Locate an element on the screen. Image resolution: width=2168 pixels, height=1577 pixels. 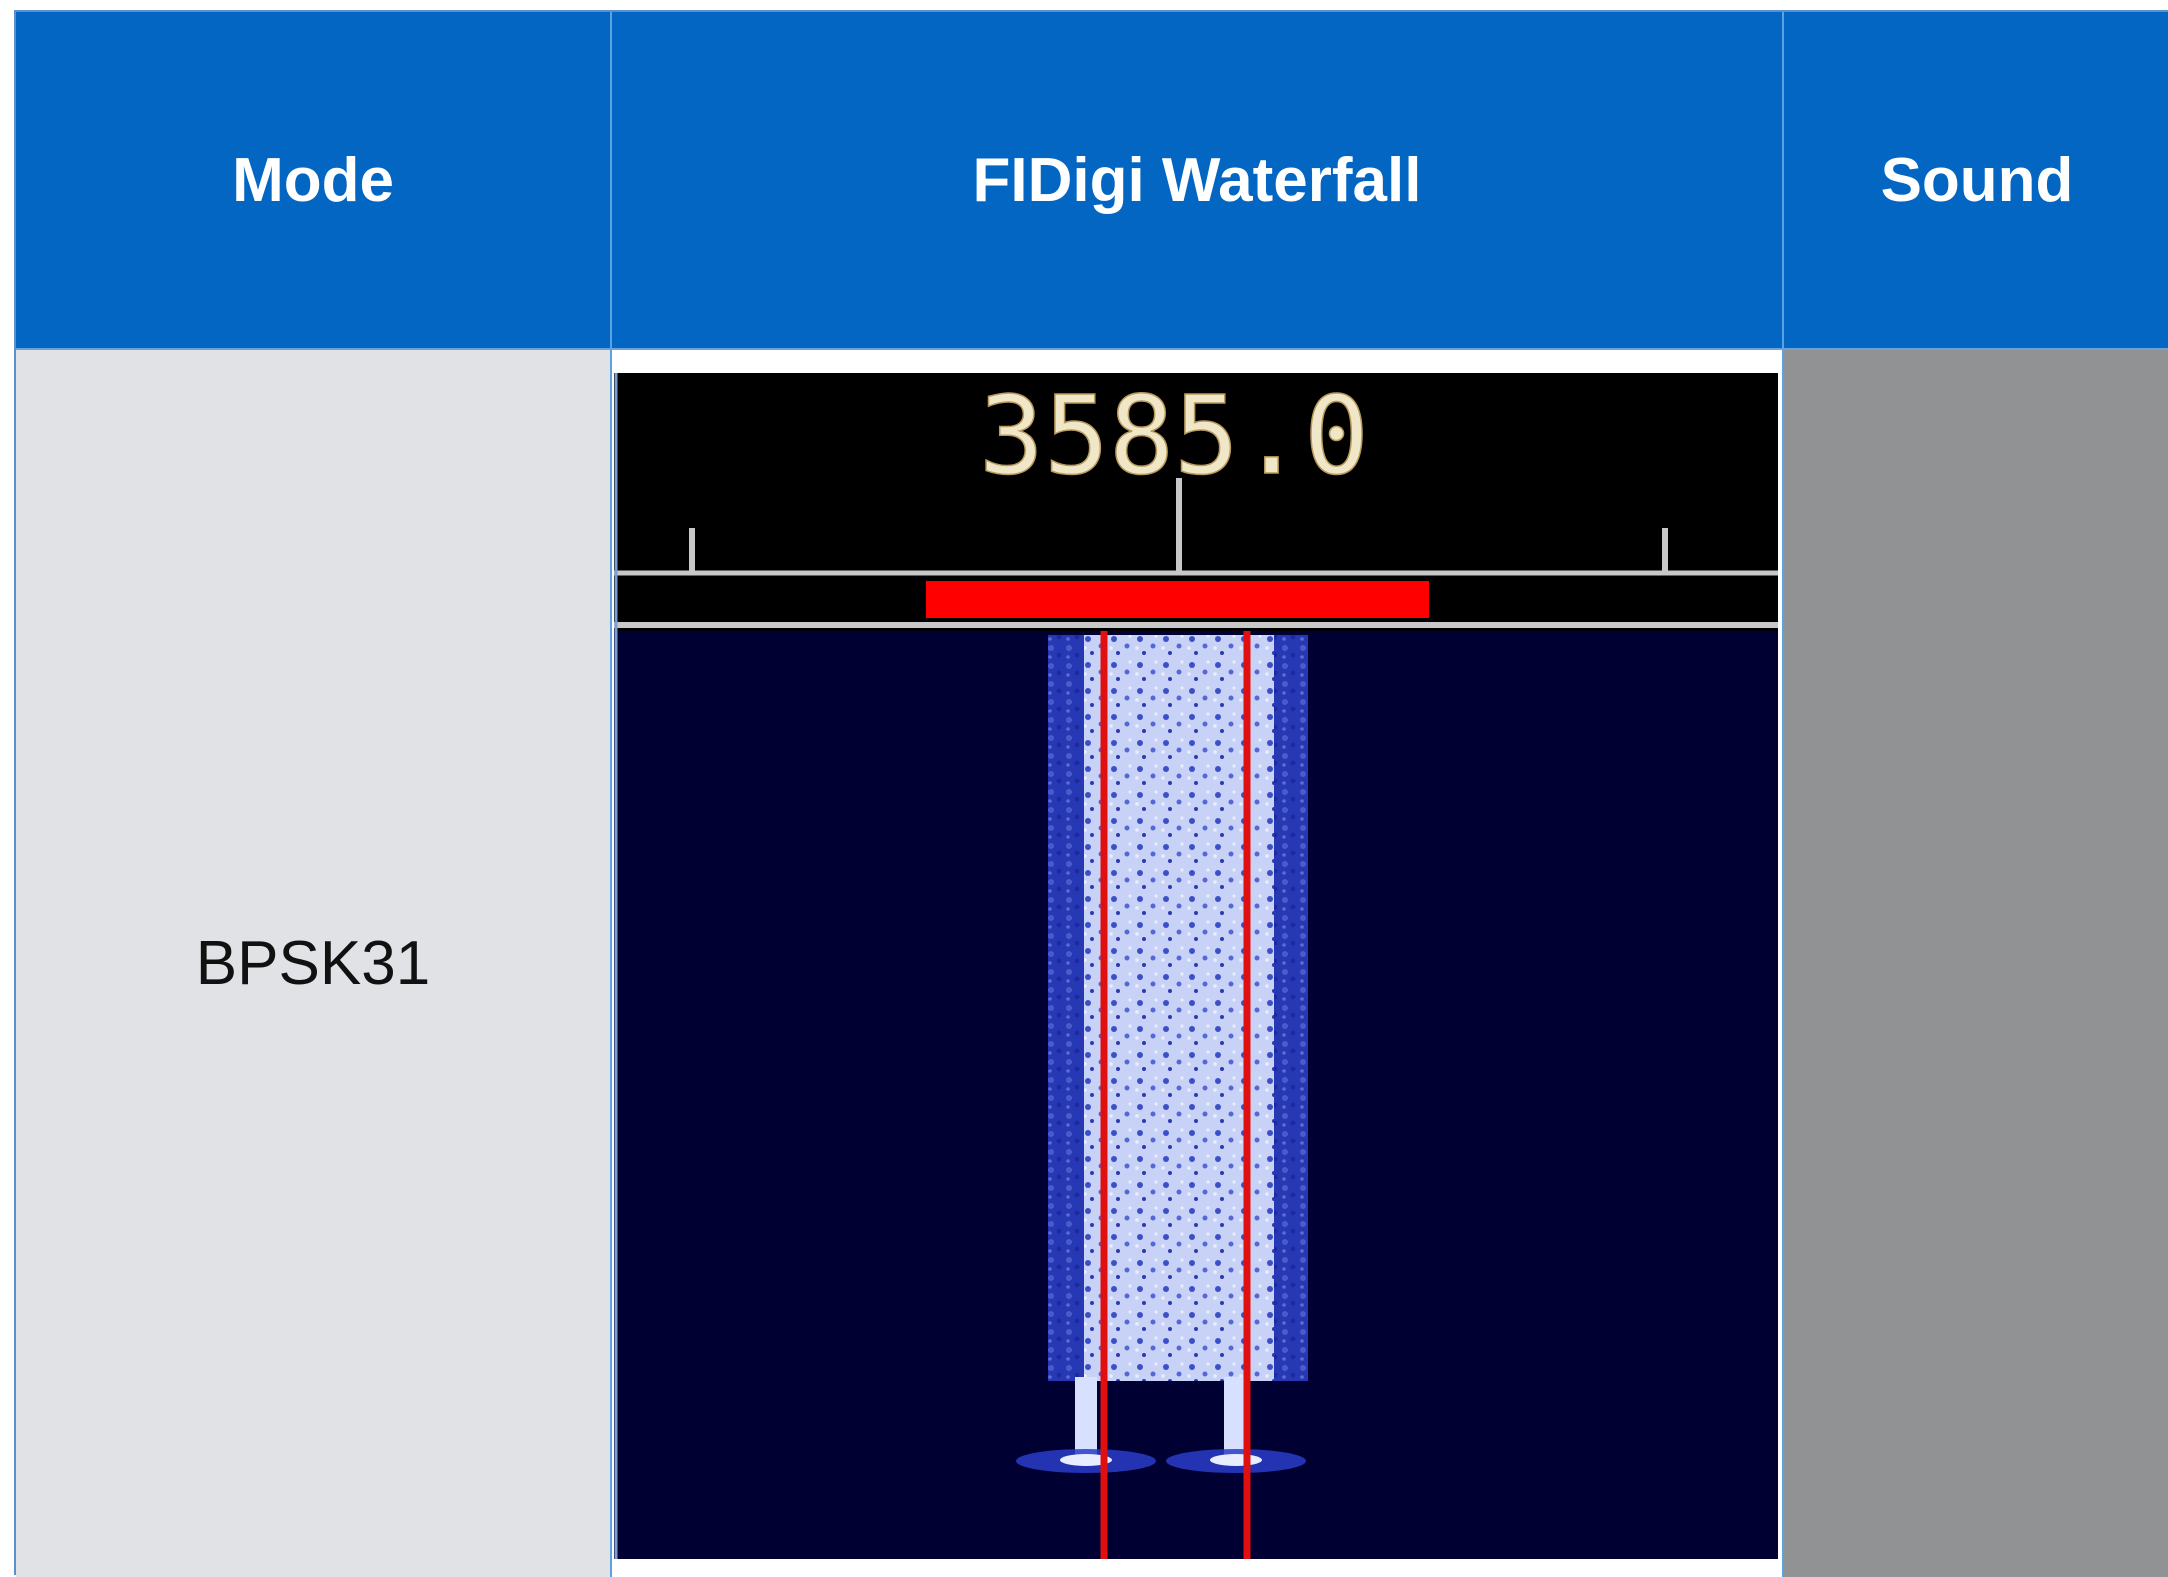
sound-cell is located at coordinates (1975, 962).